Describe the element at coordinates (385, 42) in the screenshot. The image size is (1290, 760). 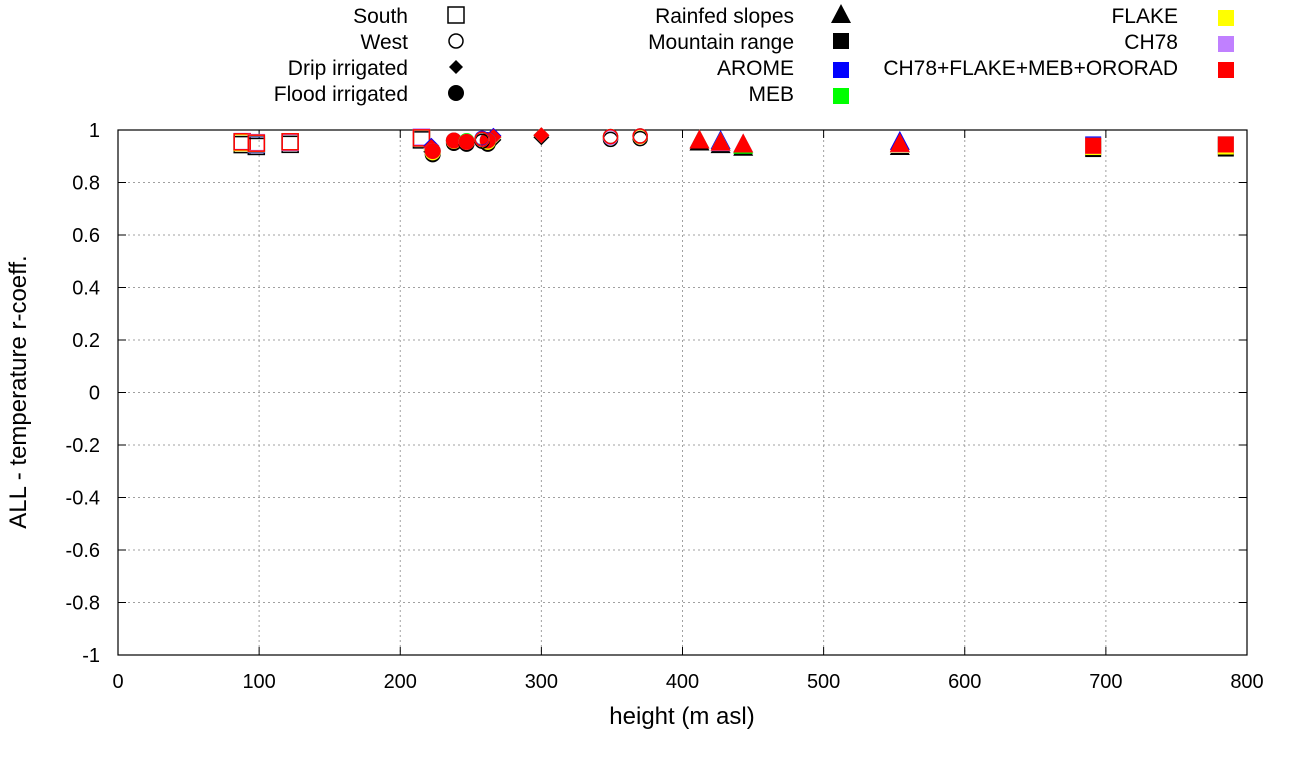
I see `legend-label: West` at that location.